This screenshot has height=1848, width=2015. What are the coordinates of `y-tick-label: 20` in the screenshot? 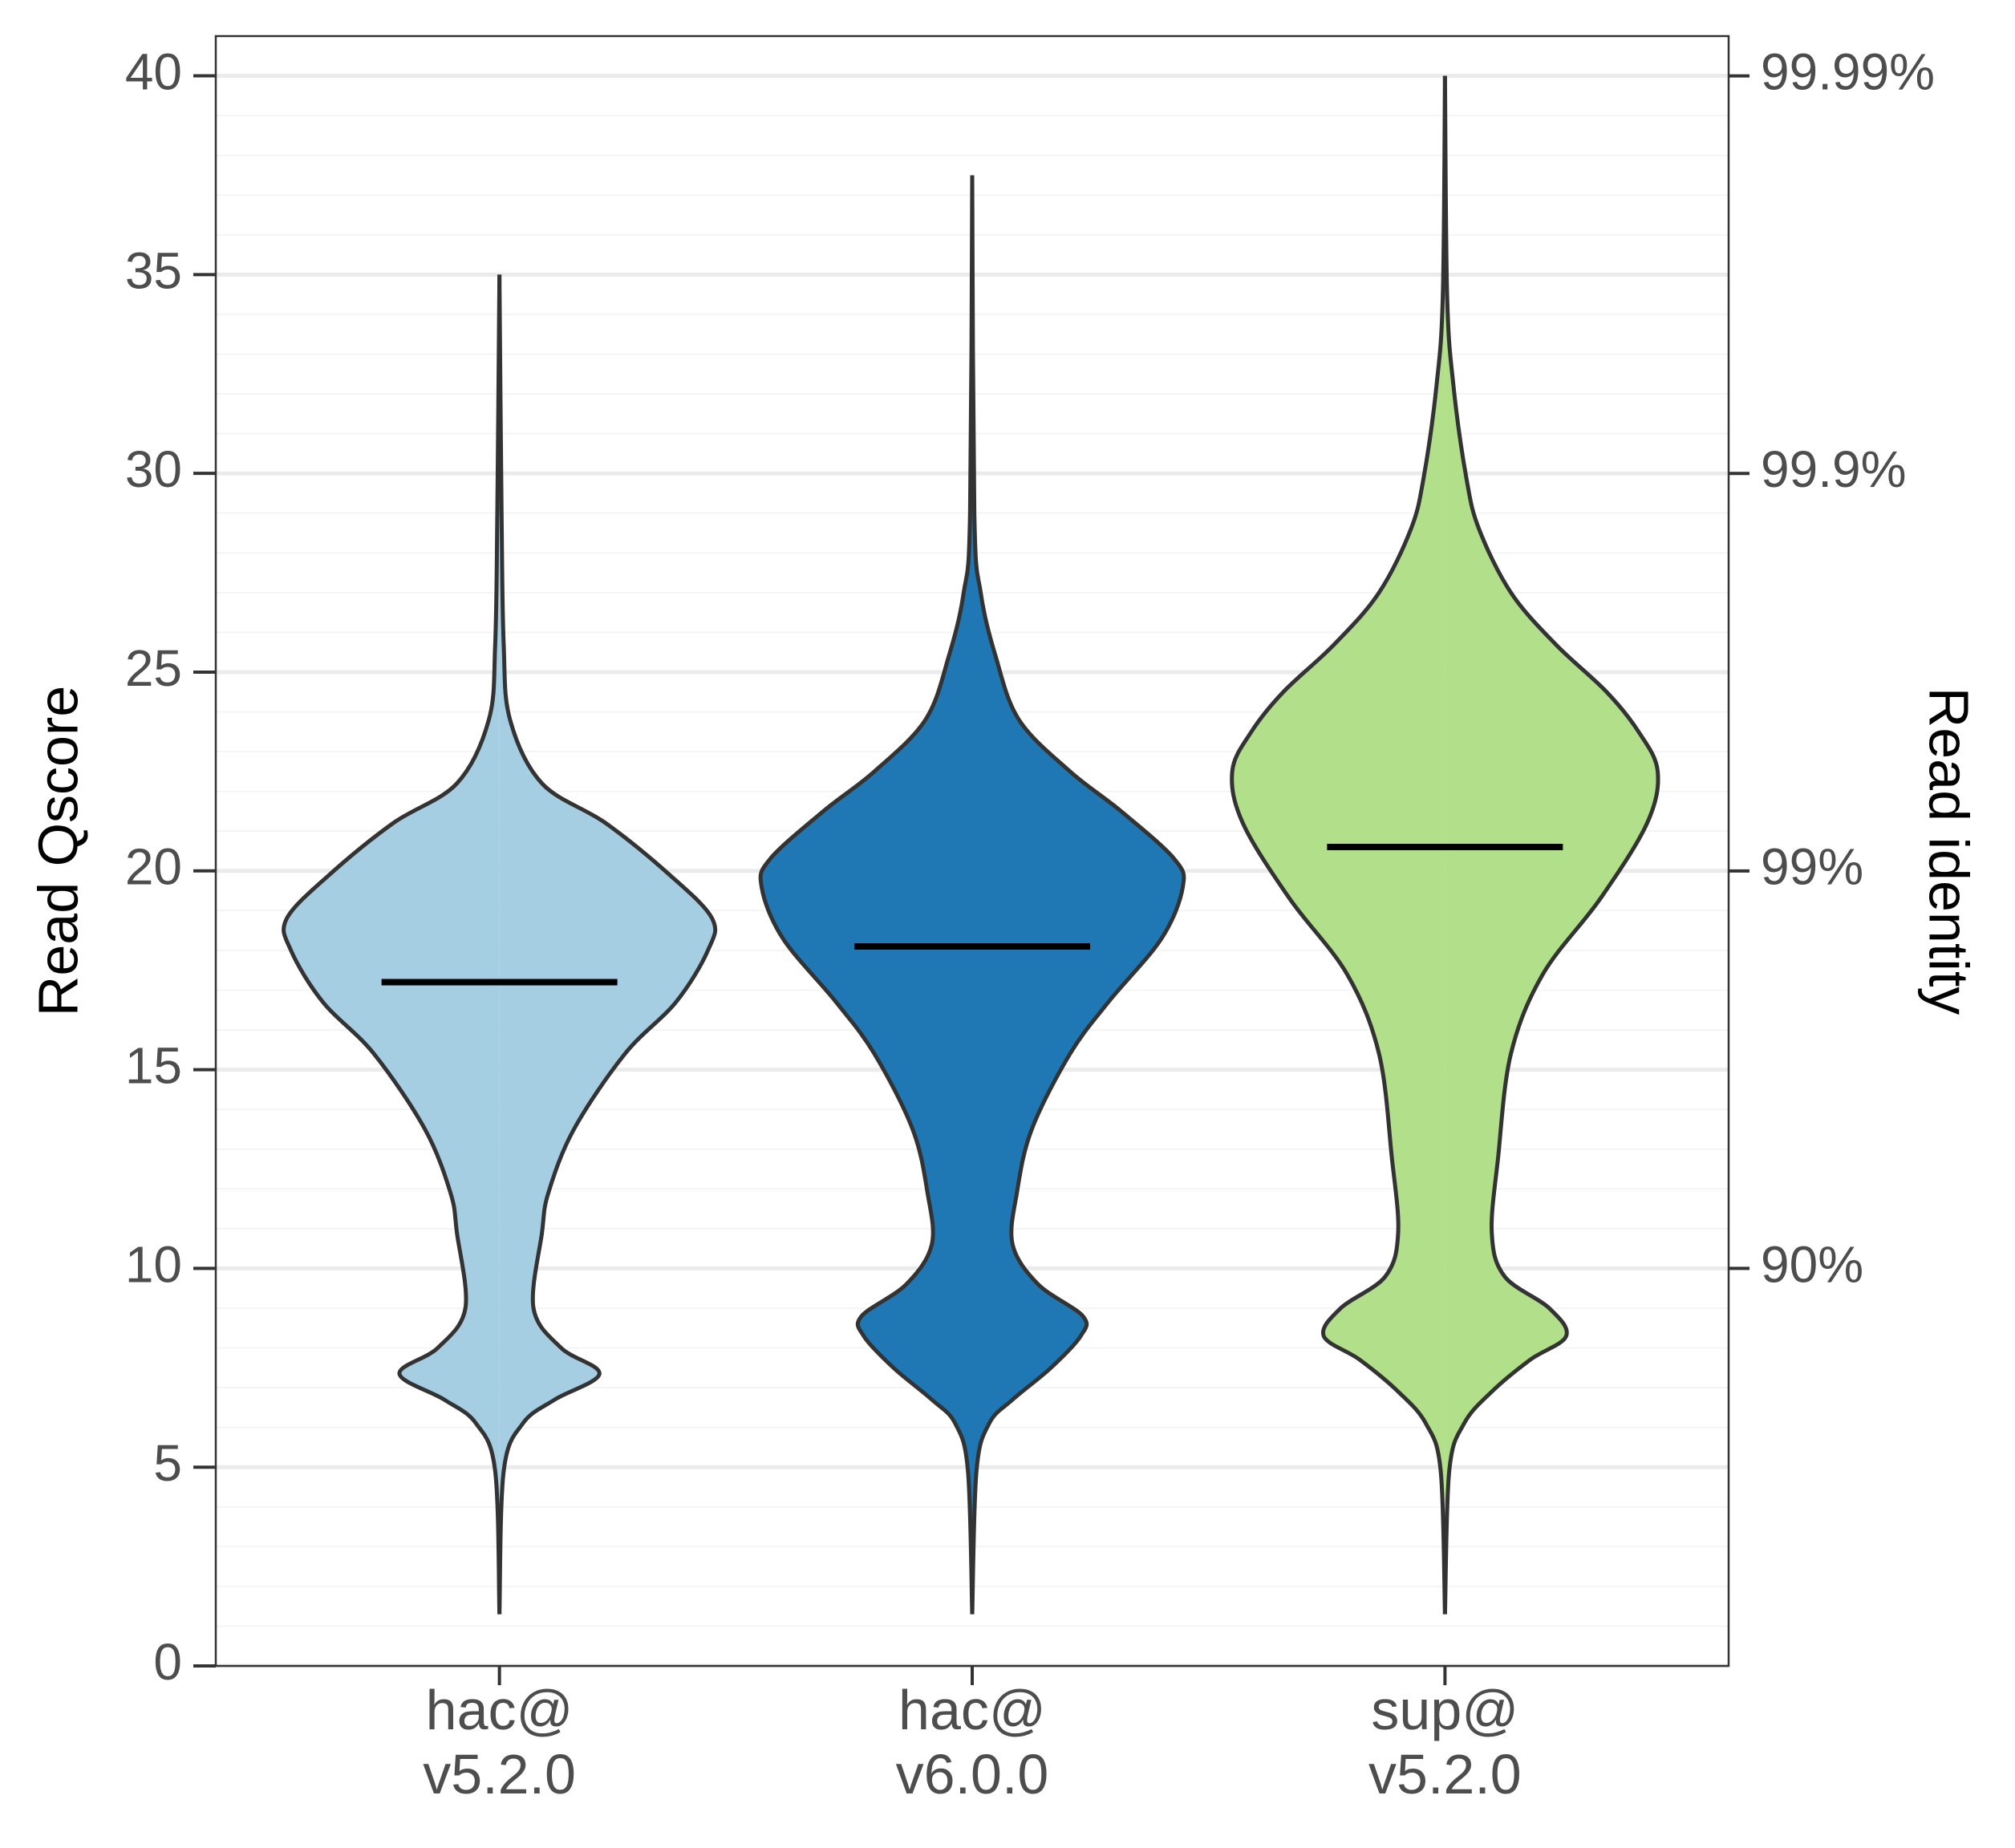 It's located at (153, 867).